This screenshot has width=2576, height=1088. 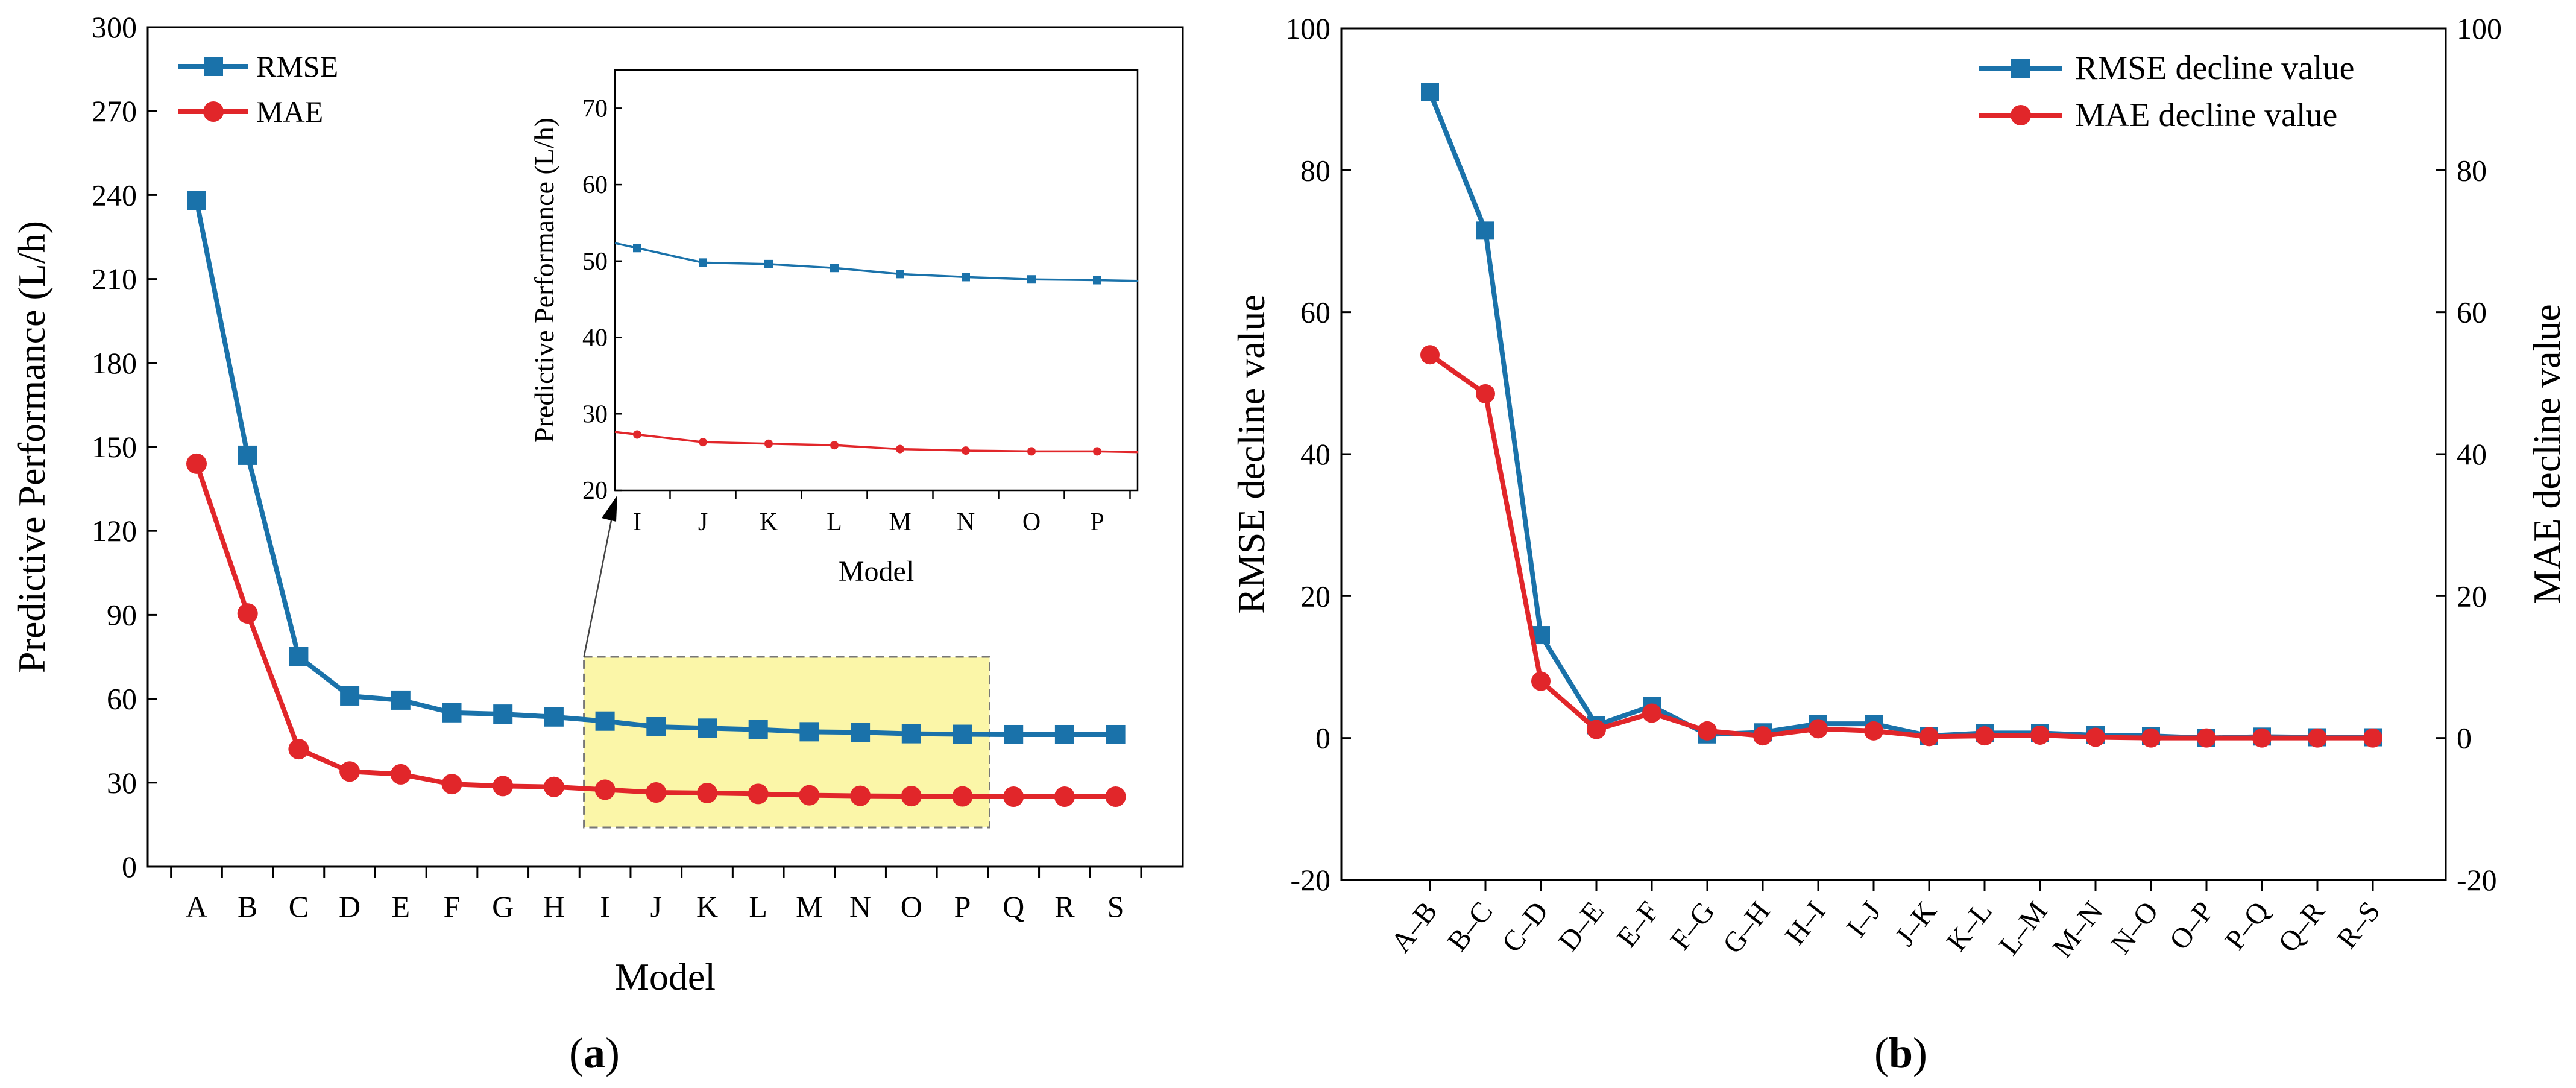 I want to click on inset-x-tick-label: K, so click(x=769, y=522).